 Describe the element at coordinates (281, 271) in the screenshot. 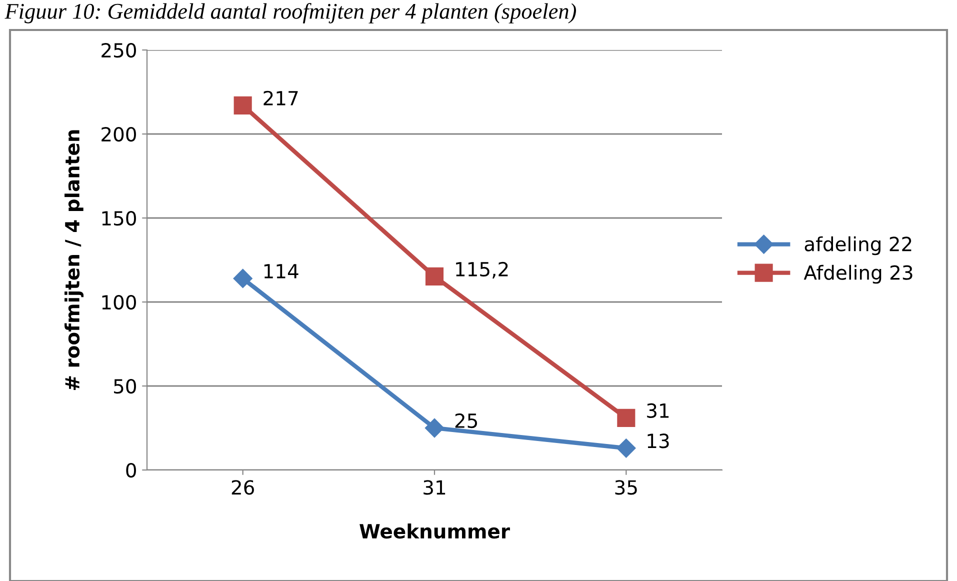

I see `data-label: 114` at that location.